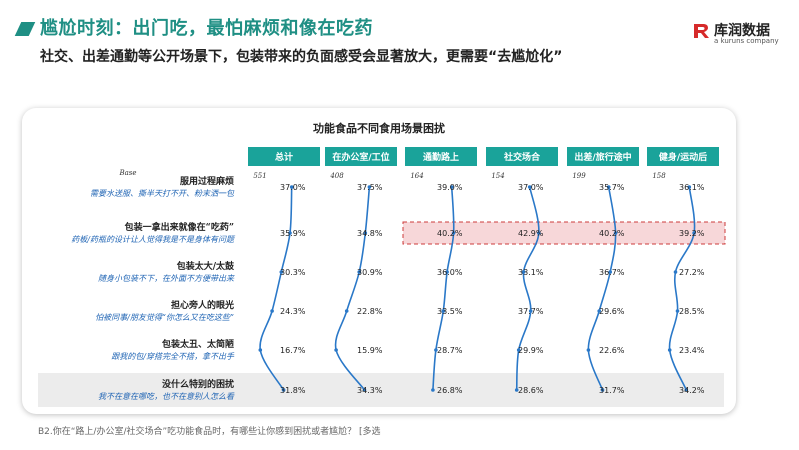  What do you see at coordinates (531, 350) in the screenshot?
I see `data-label: 29.9%` at bounding box center [531, 350].